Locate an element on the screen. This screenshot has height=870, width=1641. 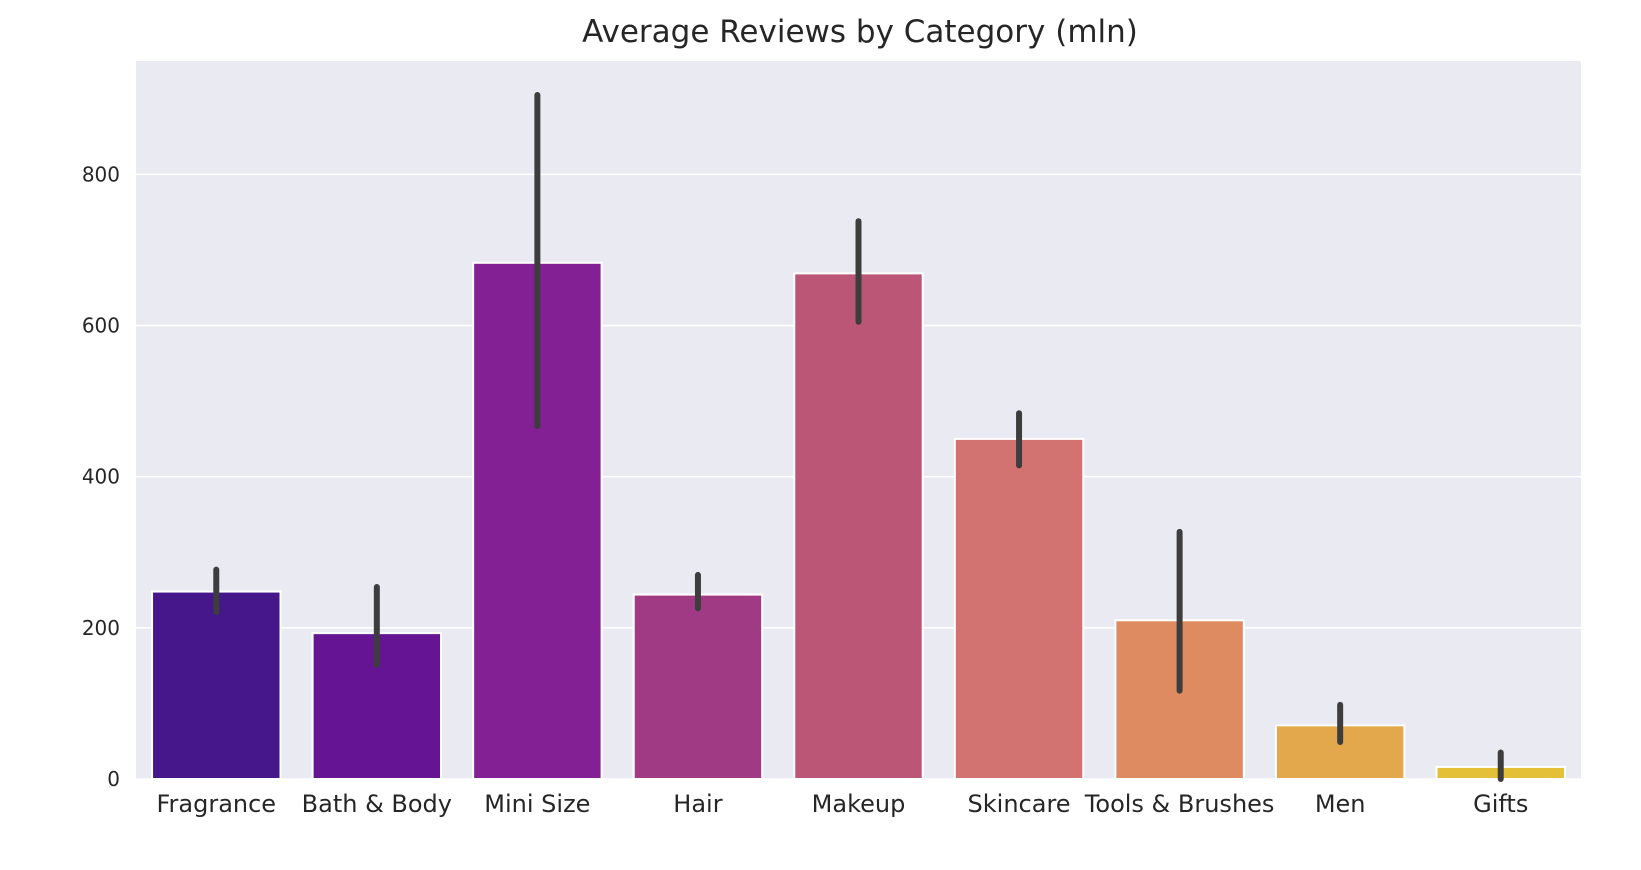
x-tick-label: Hair is located at coordinates (697, 804).